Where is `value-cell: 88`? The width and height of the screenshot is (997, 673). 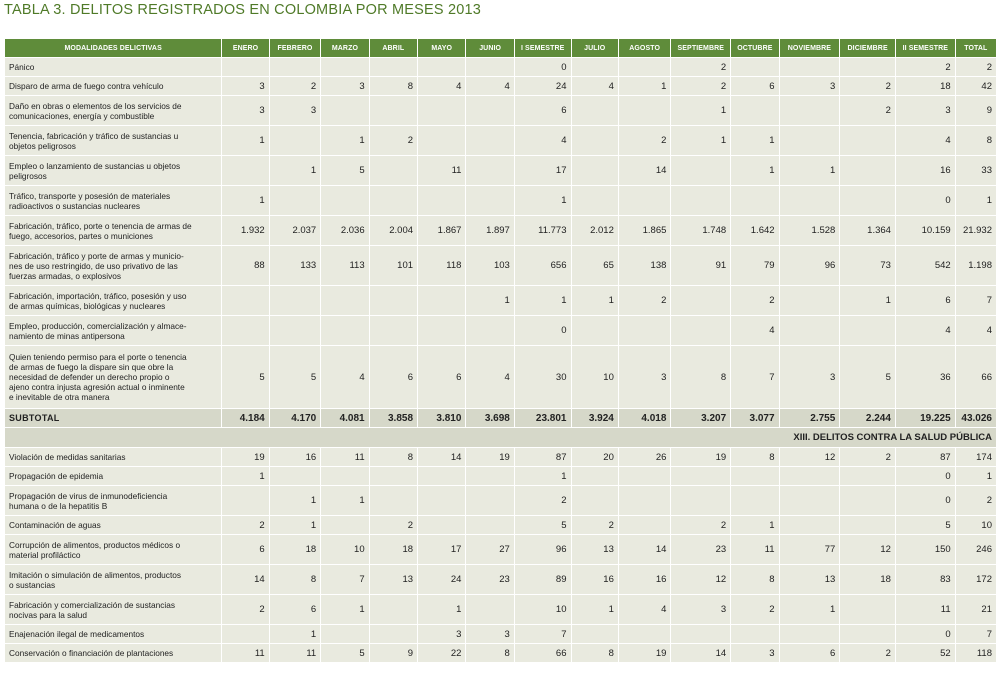
value-cell: 88 is located at coordinates (245, 265).